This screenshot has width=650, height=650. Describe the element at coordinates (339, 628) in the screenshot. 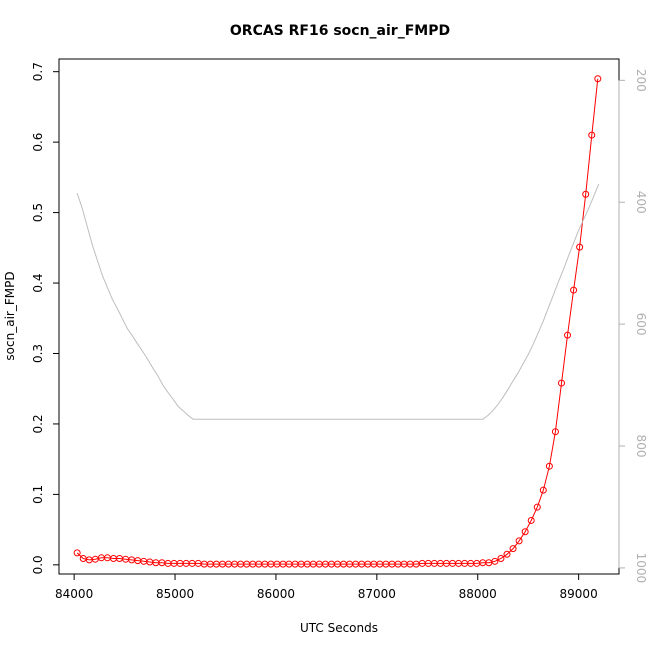

I see `x-axis-label: UTC Seconds` at that location.